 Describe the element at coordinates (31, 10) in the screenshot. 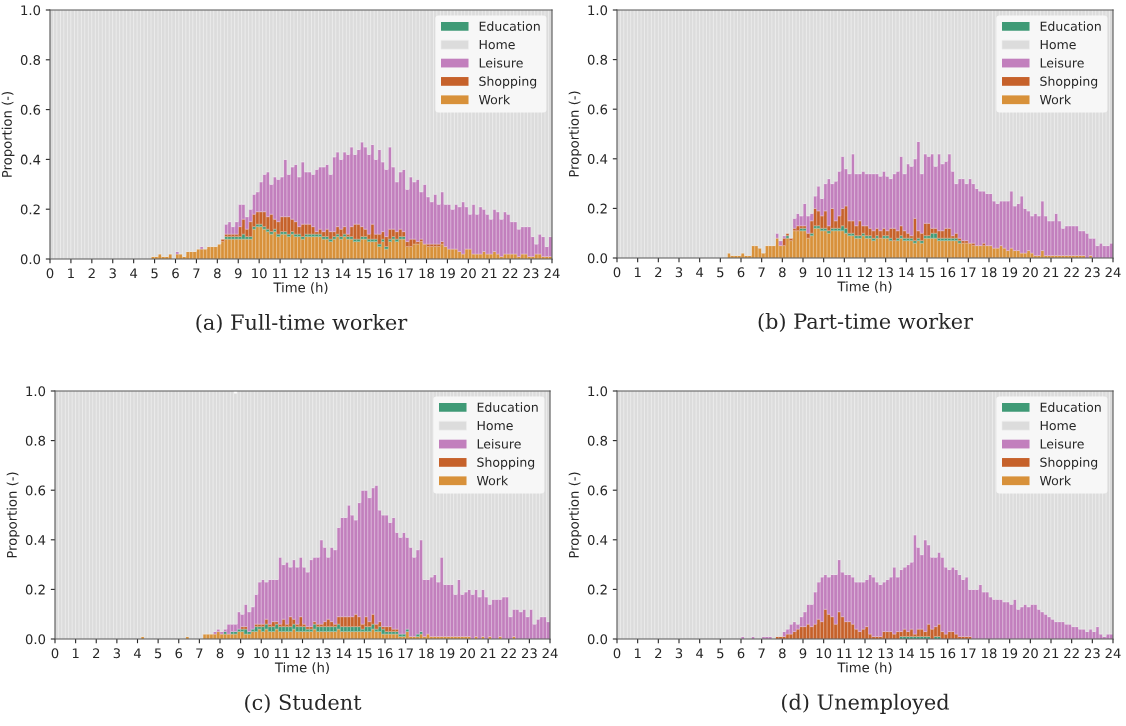

I see `y-tick-label: 1.0` at that location.